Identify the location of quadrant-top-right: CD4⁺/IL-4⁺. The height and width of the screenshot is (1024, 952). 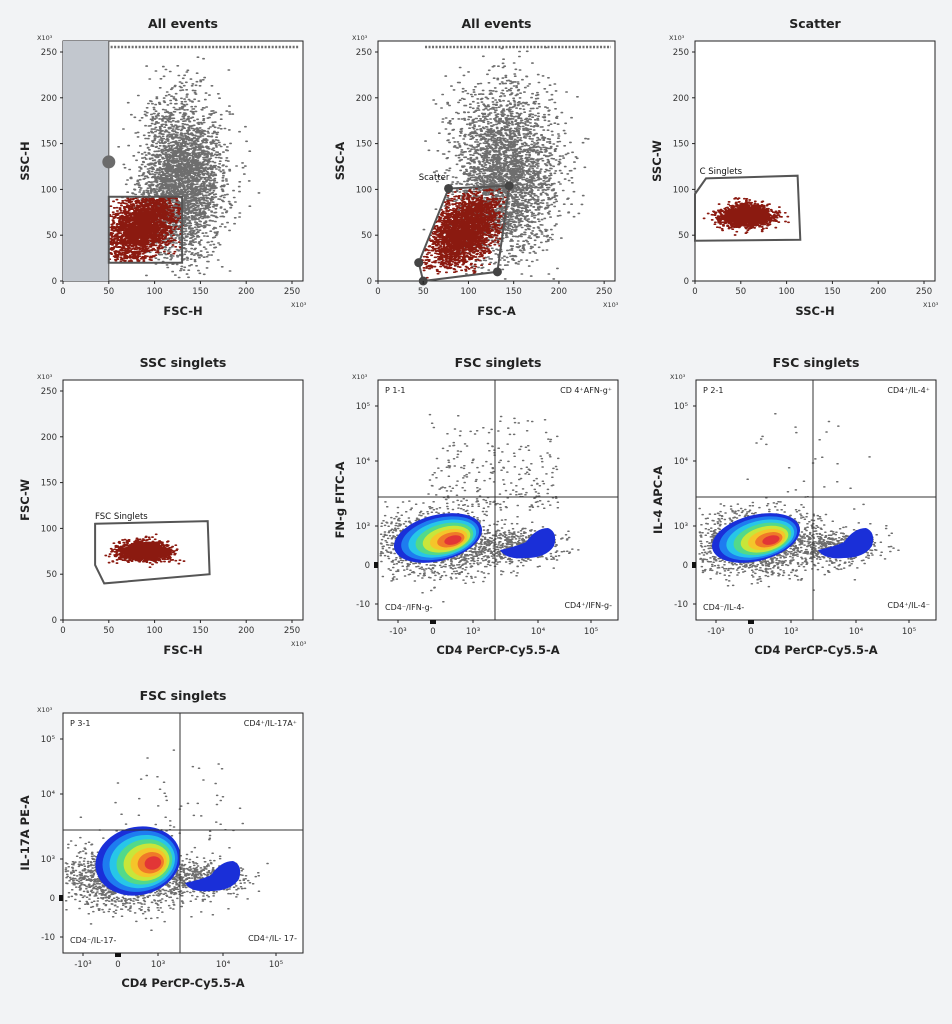
(908, 390).